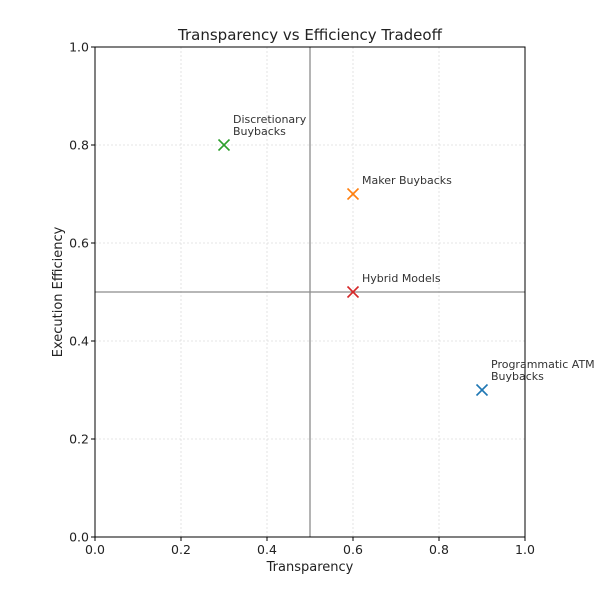 The height and width of the screenshot is (597, 612). Describe the element at coordinates (310, 35) in the screenshot. I see `chart-title: Transparency vs Efficiency Tradeoff` at that location.